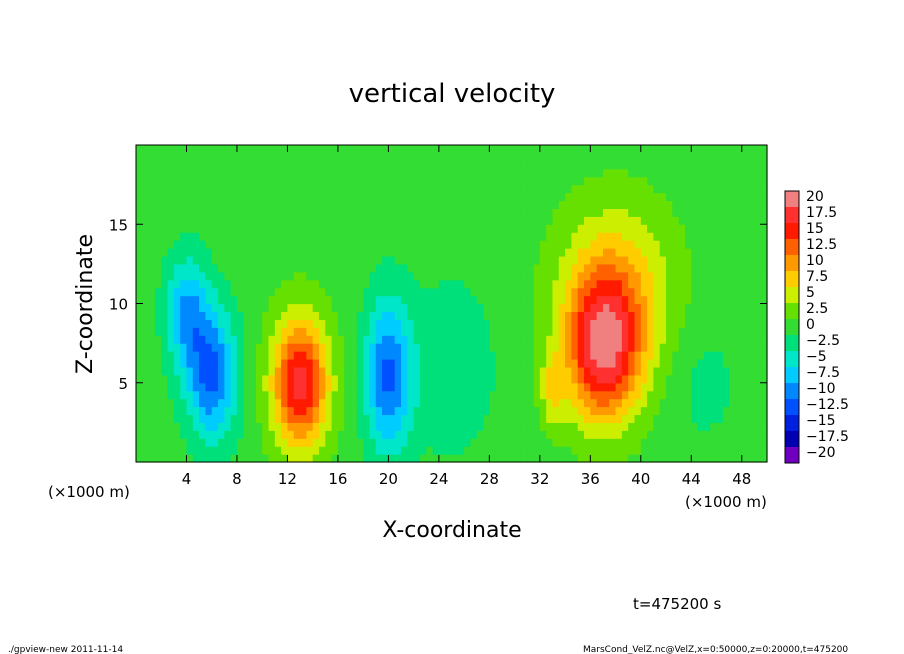 This screenshot has height=654, width=904. I want to click on colorbar-label: 2.5, so click(817, 309).